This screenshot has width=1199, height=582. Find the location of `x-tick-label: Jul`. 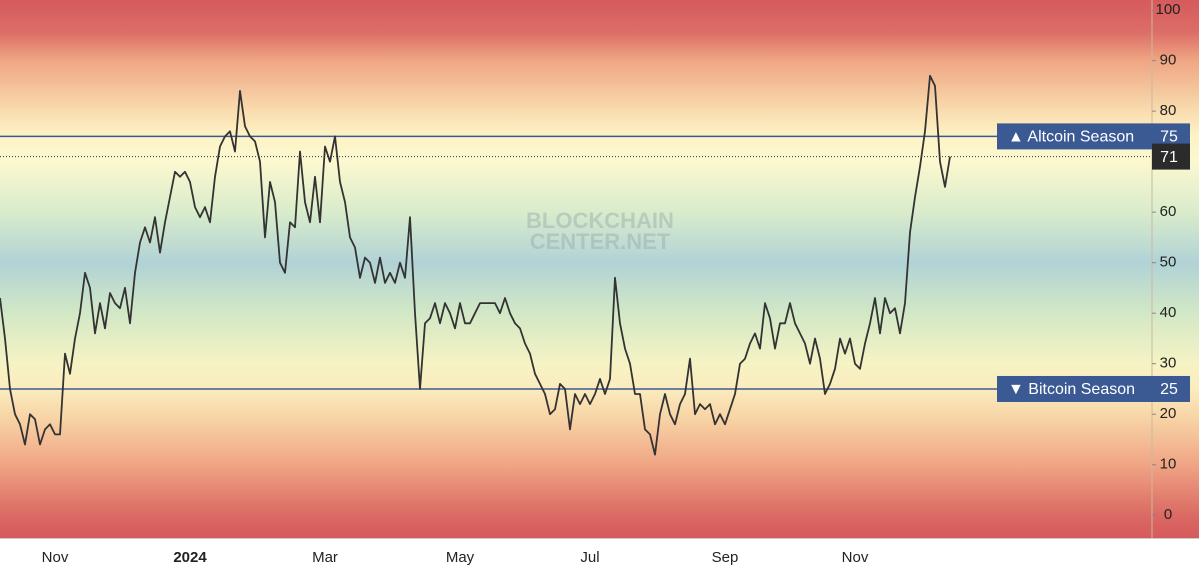

x-tick-label: Jul is located at coordinates (589, 557).